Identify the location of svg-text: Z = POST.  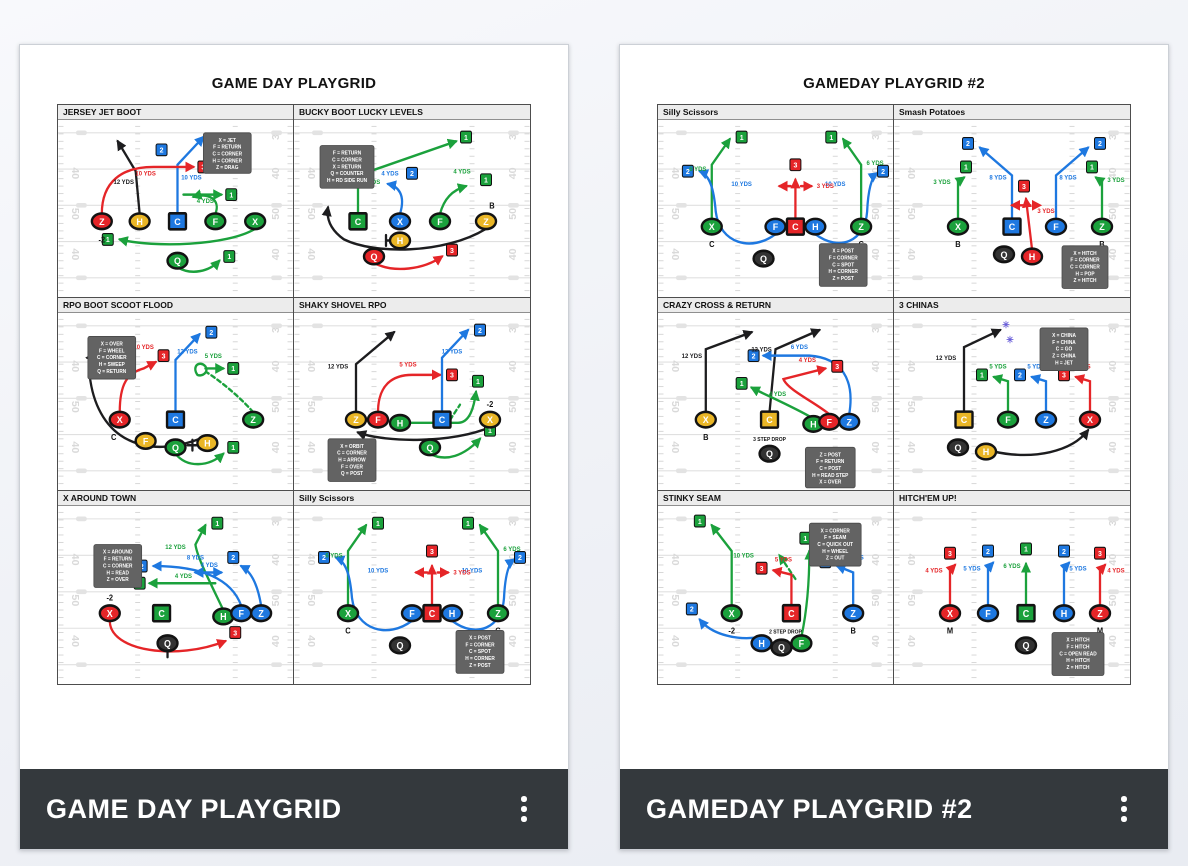
(843, 279).